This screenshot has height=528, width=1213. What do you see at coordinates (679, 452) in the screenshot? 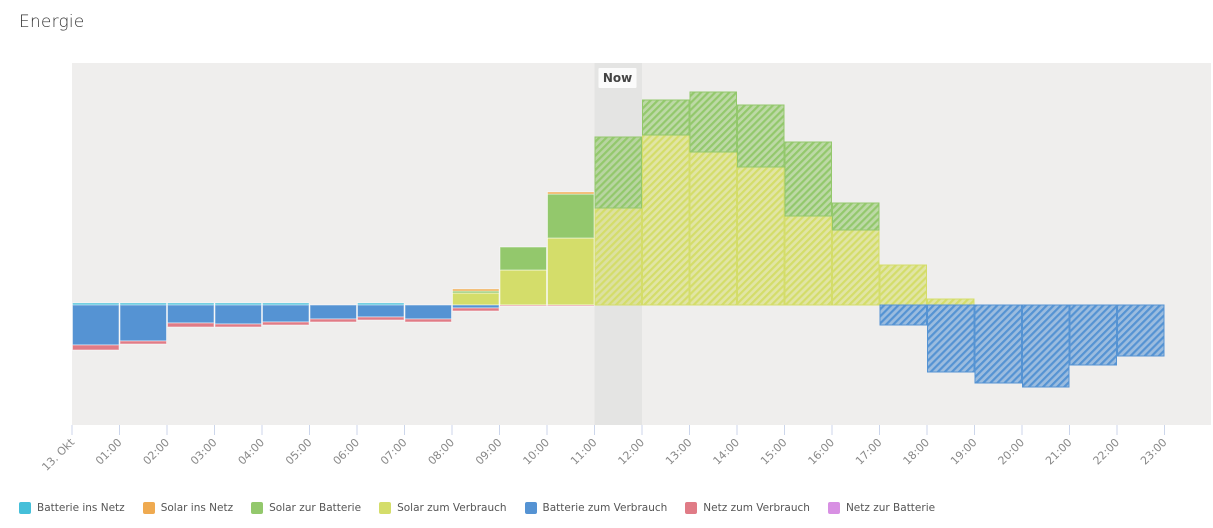
I see `x-tick-label: 13:00` at bounding box center [679, 452].